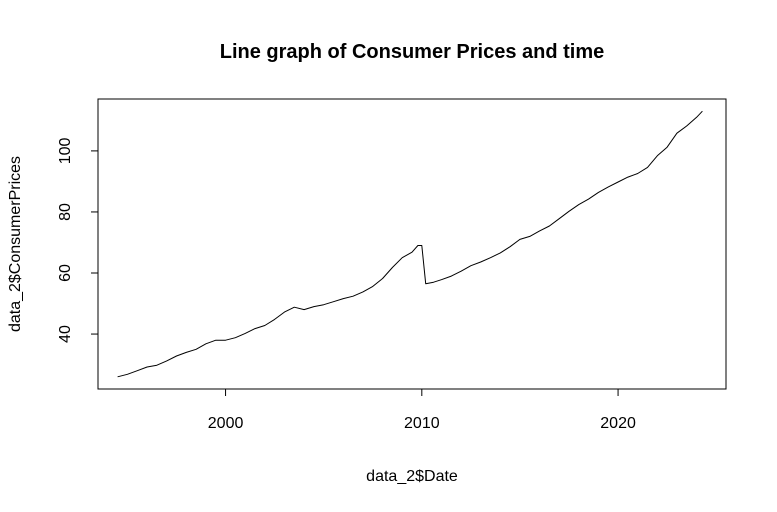 This screenshot has height=512, width=777. Describe the element at coordinates (422, 410) in the screenshot. I see `x-axis: 2000 2010 2020` at that location.